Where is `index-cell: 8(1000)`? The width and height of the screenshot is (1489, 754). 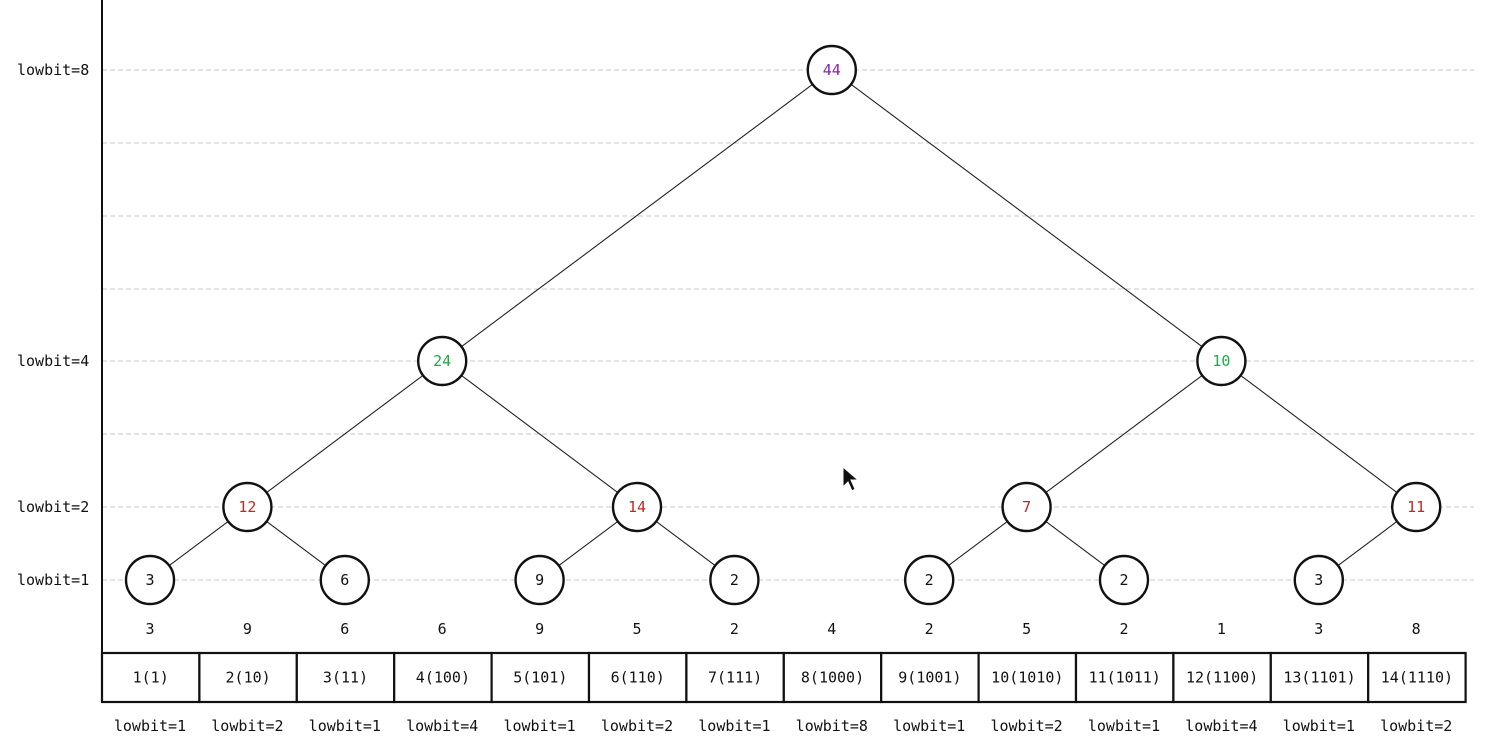
index-cell: 8(1000) is located at coordinates (832, 677).